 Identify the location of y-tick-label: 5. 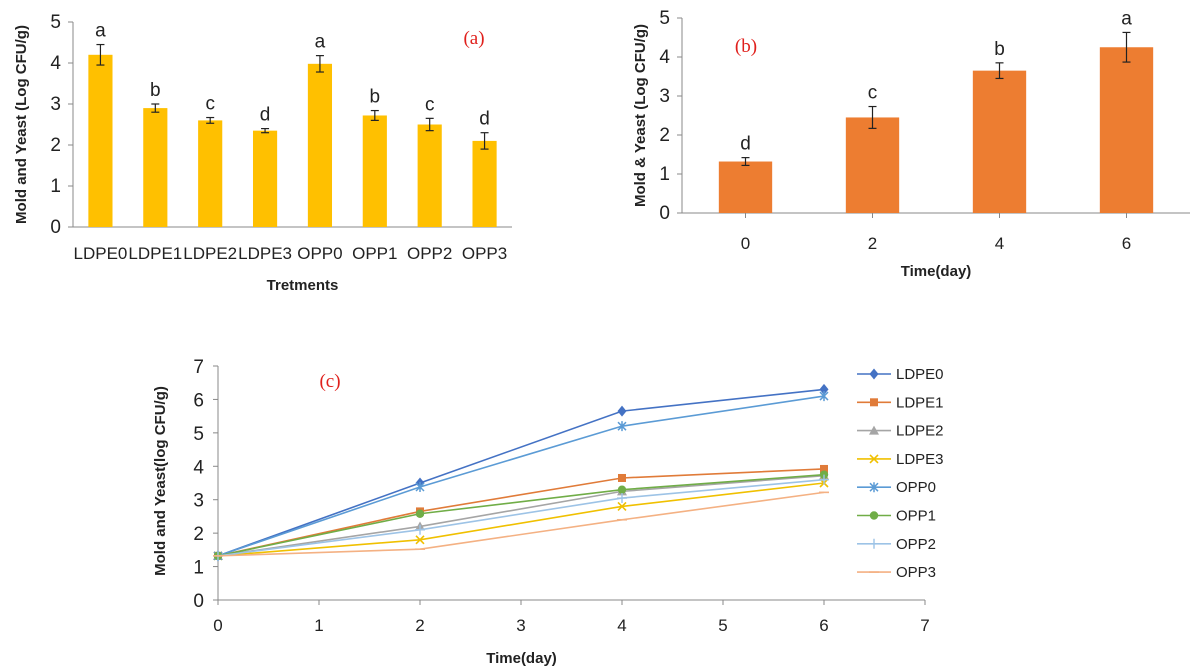
(198, 434).